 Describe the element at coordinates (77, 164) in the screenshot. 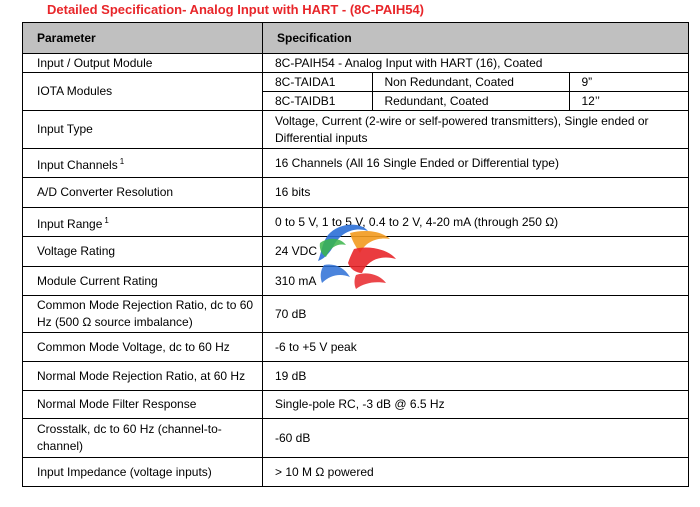

I see `param-label: Input Channels` at that location.